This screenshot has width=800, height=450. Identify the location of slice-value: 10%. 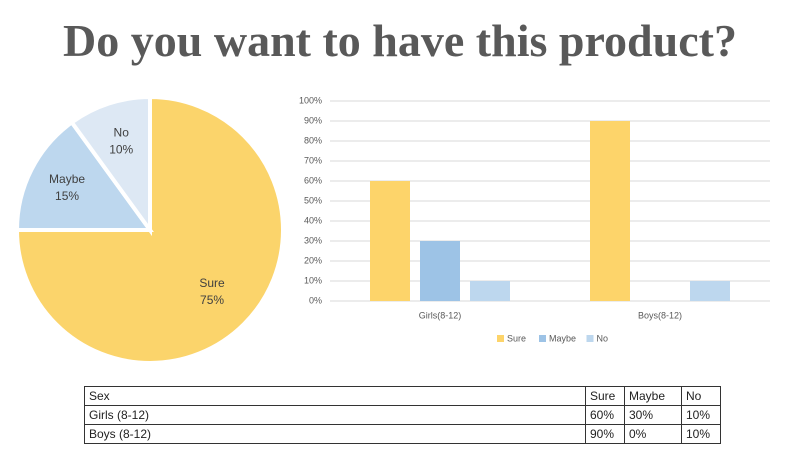
(121, 150).